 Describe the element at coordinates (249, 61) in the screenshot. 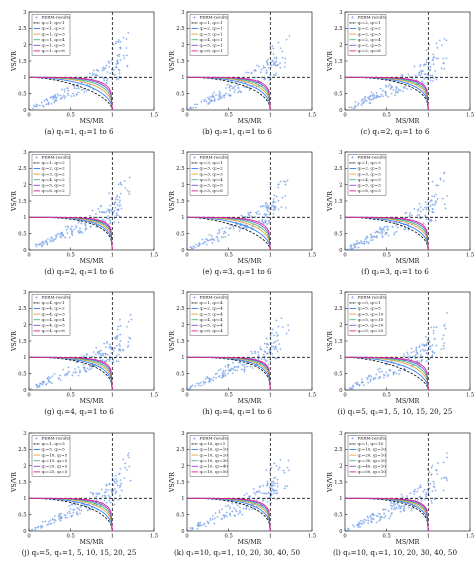

I see `plot-content` at that location.